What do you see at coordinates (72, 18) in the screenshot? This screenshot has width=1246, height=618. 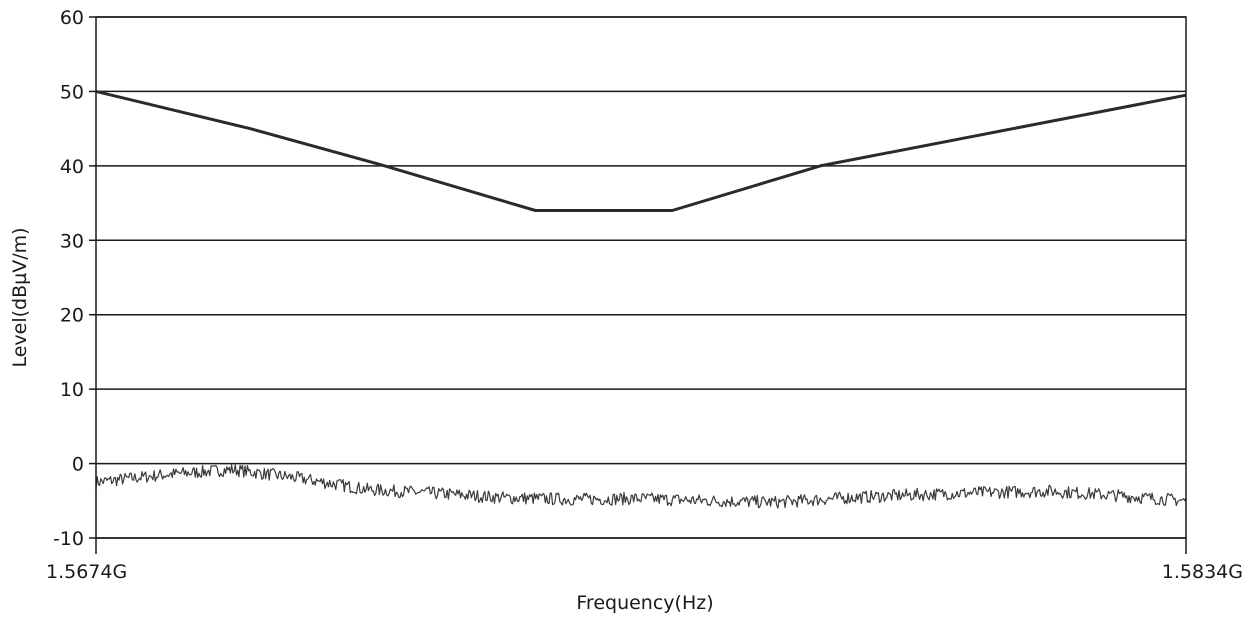 I see `y-tick-label: 60` at bounding box center [72, 18].